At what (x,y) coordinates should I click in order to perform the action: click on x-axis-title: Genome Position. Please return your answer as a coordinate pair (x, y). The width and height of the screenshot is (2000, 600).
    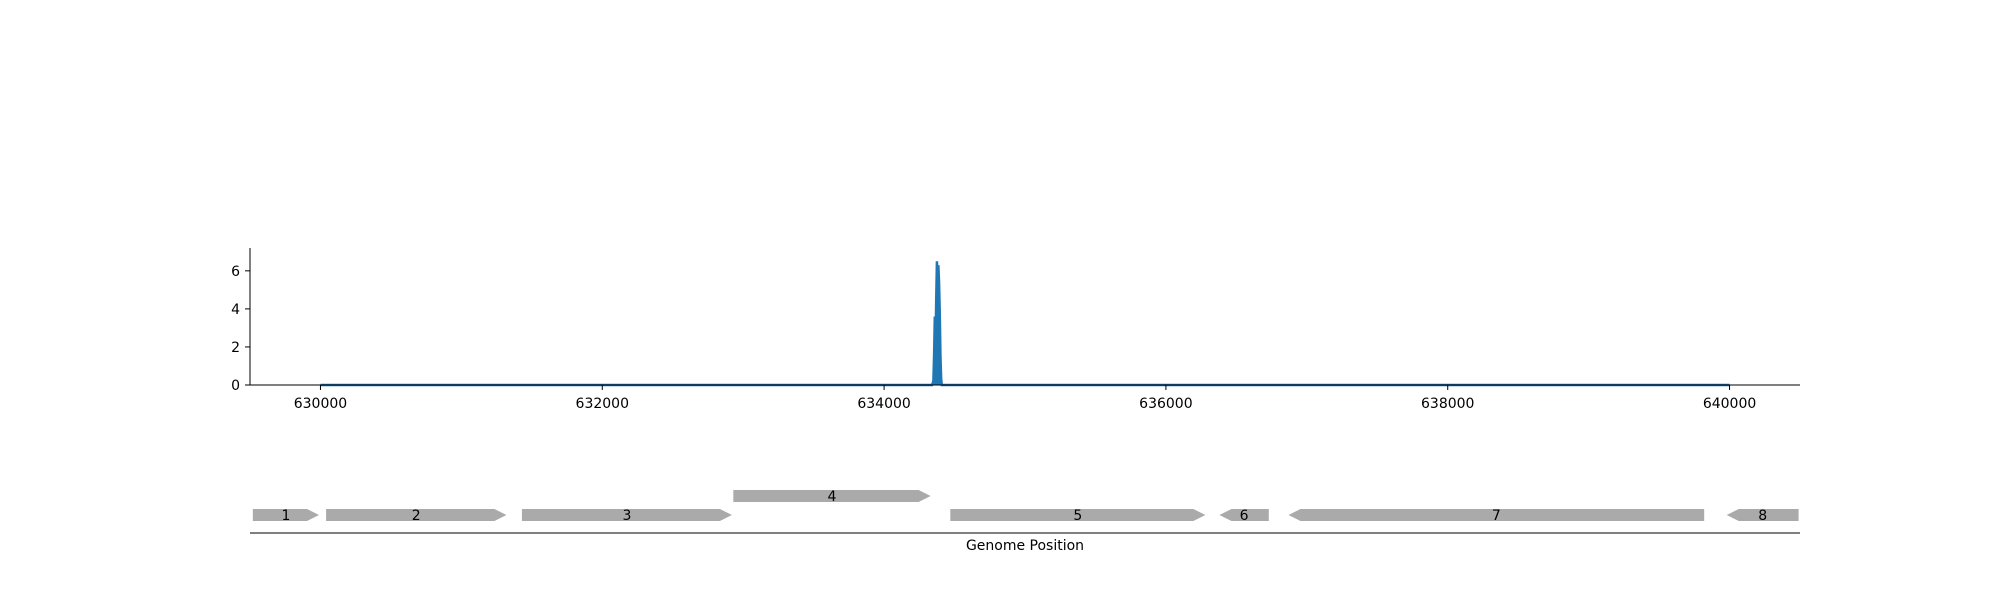
    Looking at the image, I should click on (1025, 546).